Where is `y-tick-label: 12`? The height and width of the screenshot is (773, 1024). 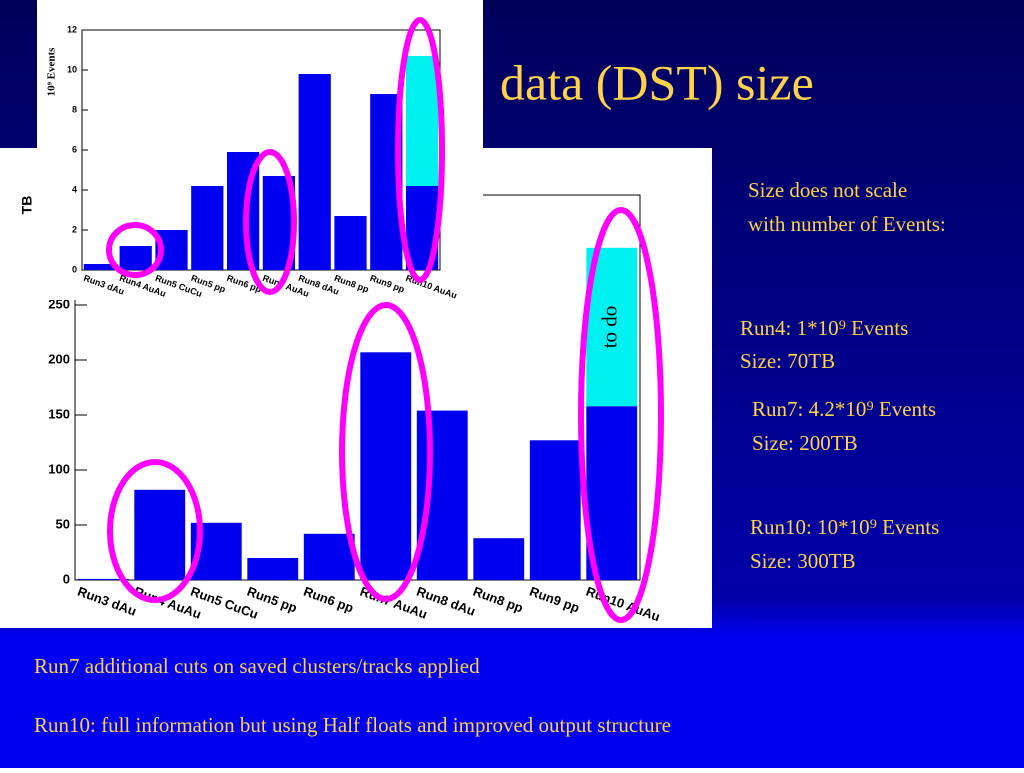 y-tick-label: 12 is located at coordinates (72, 29).